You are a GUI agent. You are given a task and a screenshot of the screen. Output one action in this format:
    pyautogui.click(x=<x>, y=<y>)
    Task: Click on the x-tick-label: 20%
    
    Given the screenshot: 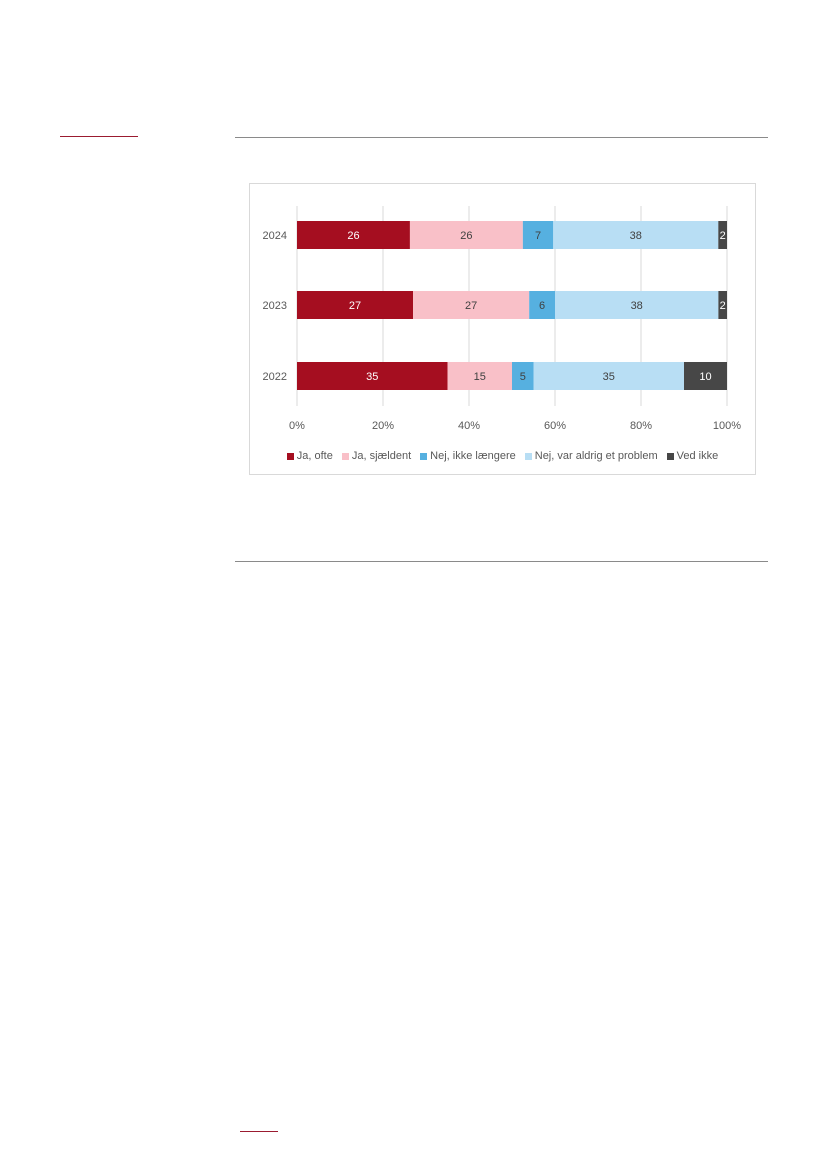 What is the action you would take?
    pyautogui.click(x=383, y=426)
    